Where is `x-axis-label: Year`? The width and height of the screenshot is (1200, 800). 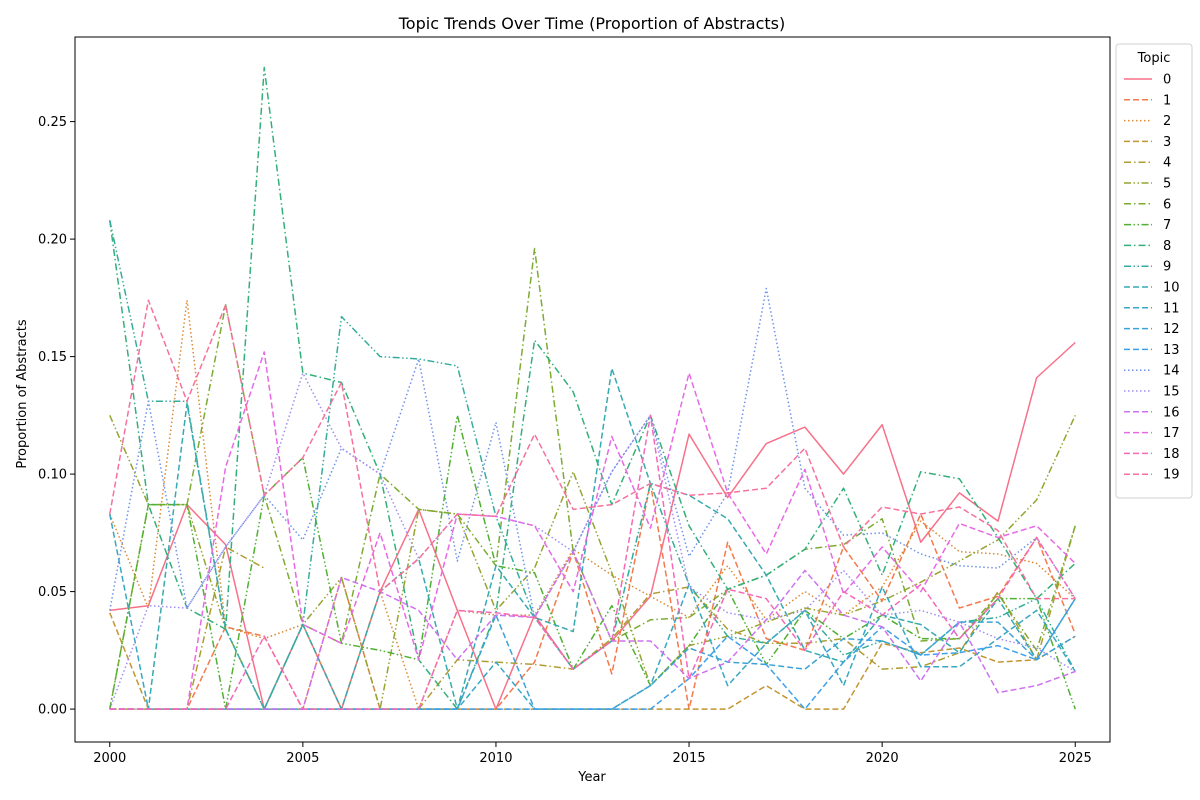 x-axis-label: Year is located at coordinates (591, 777).